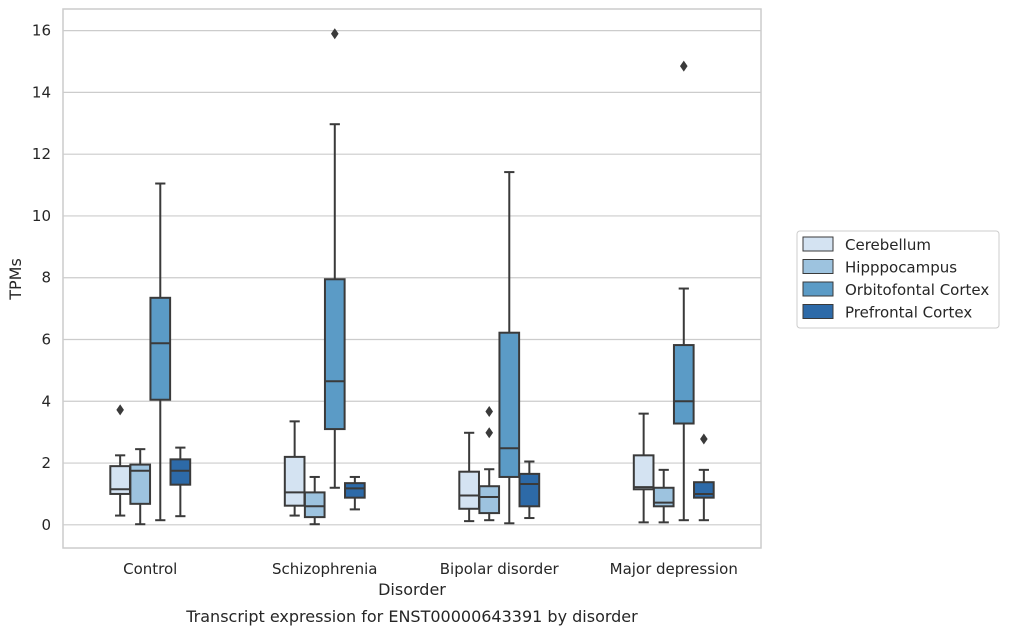  I want to click on legend-swatch-orbitofontal-cortex, so click(818, 289).